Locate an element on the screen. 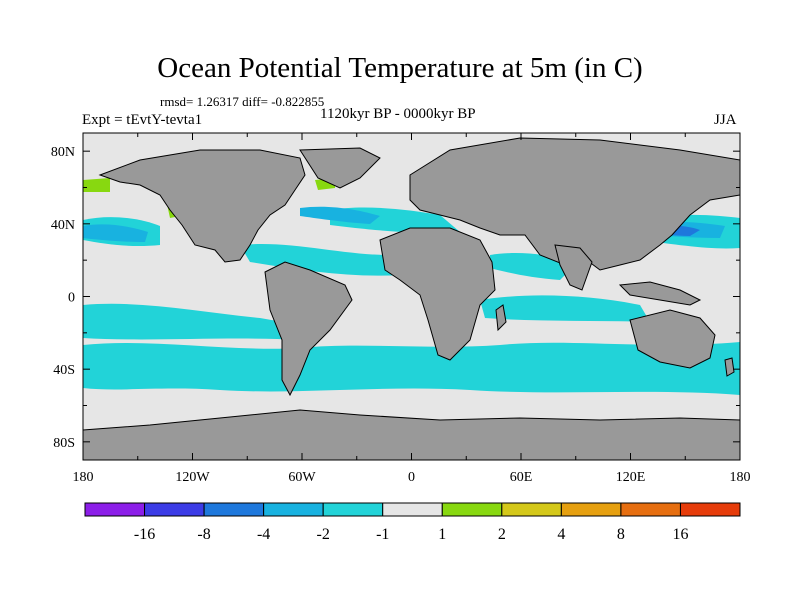 Image resolution: width=800 pixels, height=600 pixels. south-america is located at coordinates (308, 329).